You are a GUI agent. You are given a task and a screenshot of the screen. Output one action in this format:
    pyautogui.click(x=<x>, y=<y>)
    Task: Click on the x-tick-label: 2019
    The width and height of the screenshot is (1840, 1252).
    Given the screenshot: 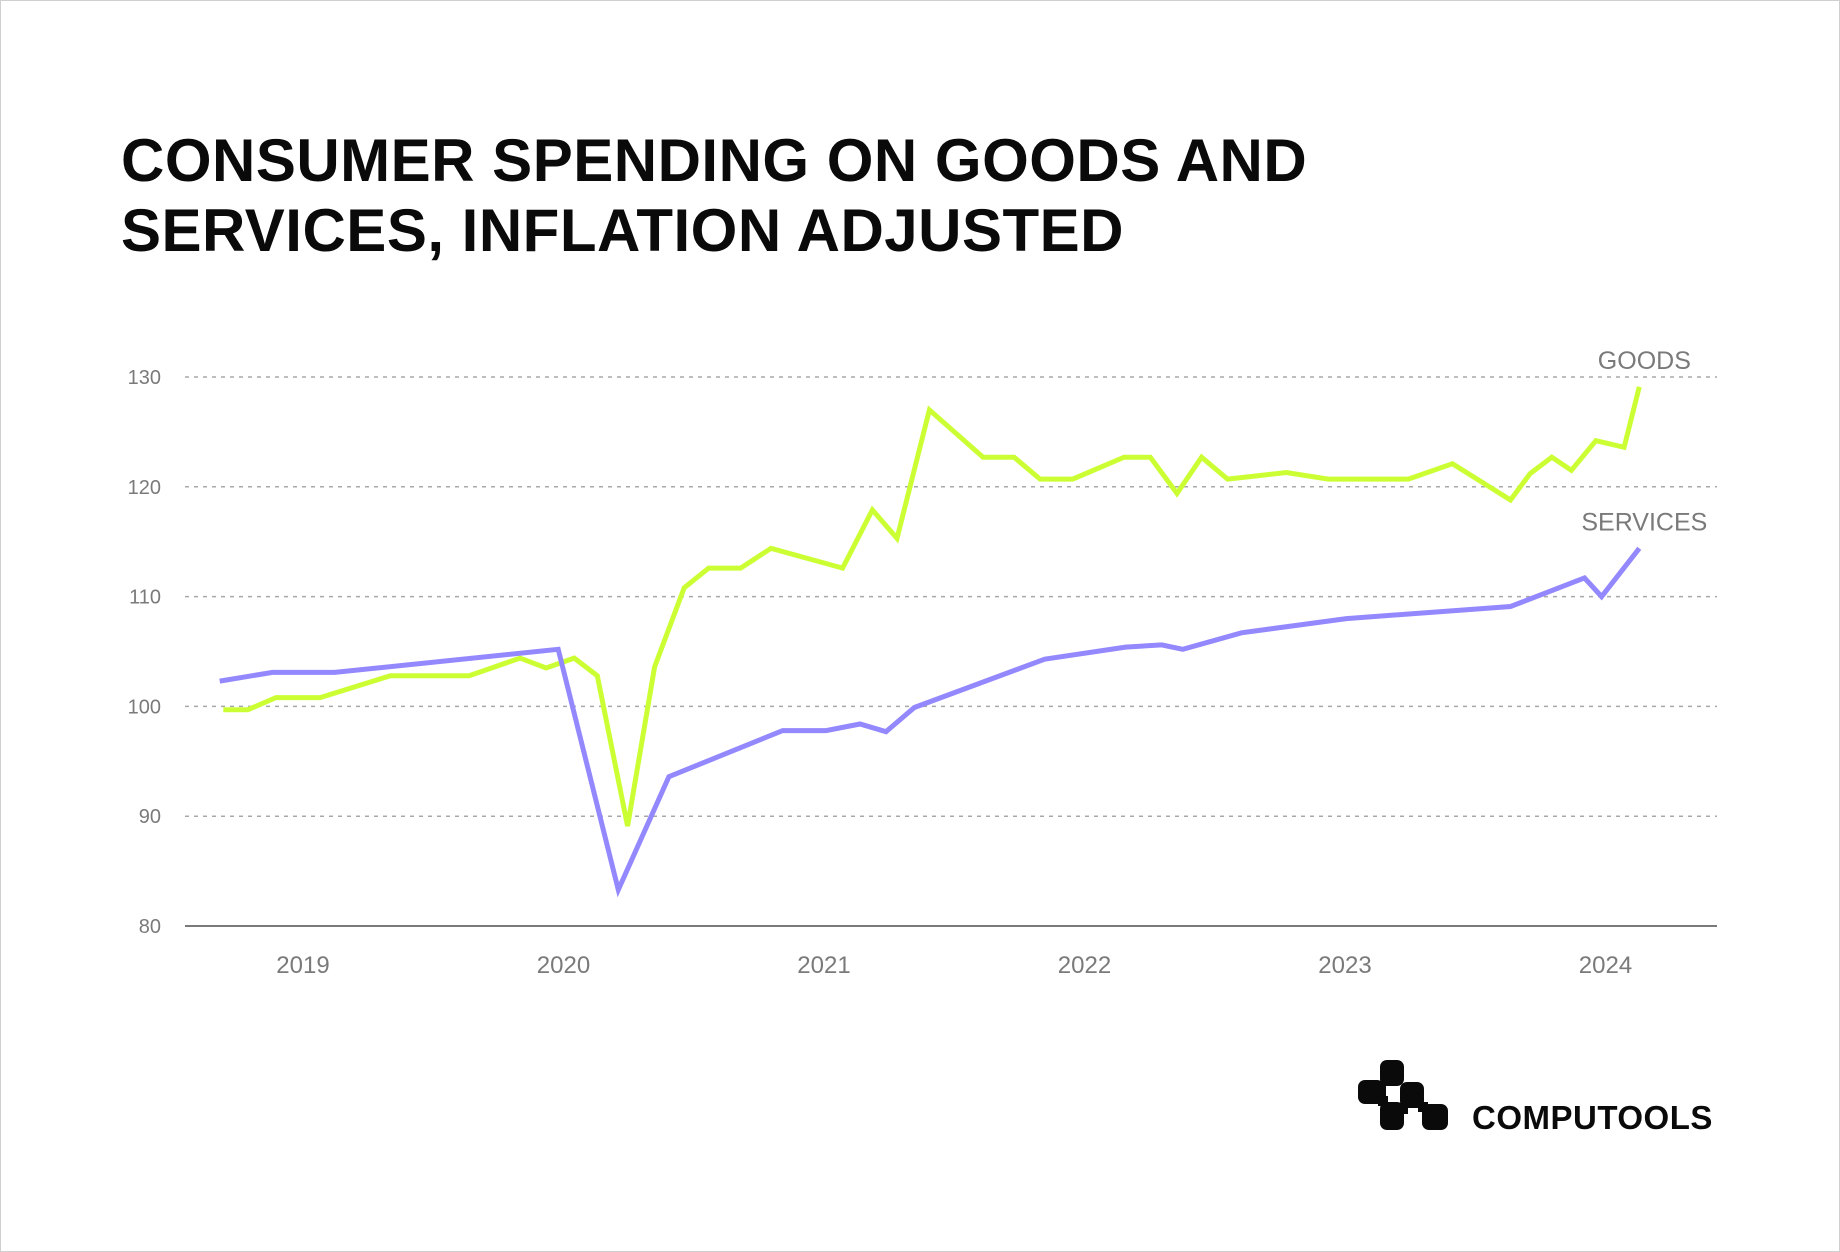 What is the action you would take?
    pyautogui.click(x=302, y=965)
    